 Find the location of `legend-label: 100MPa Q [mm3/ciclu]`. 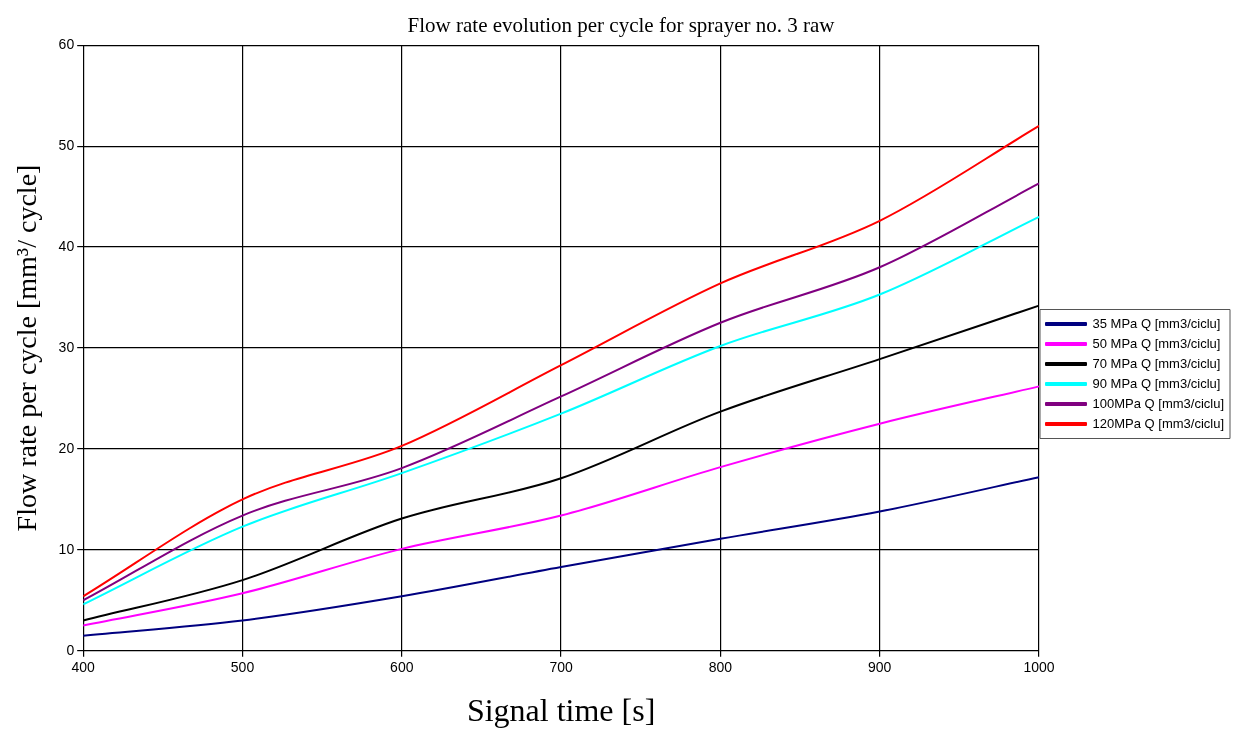

legend-label: 100MPa Q [mm3/ciclu] is located at coordinates (1158, 403).